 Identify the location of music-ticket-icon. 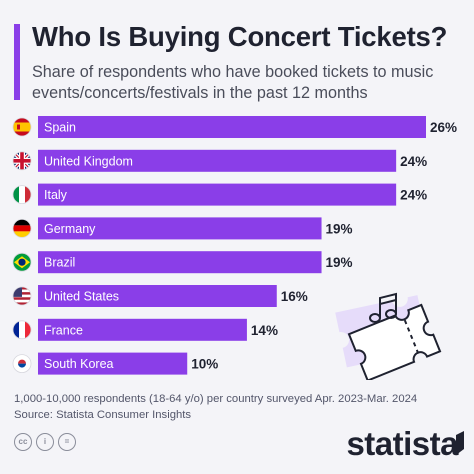
(388, 336).